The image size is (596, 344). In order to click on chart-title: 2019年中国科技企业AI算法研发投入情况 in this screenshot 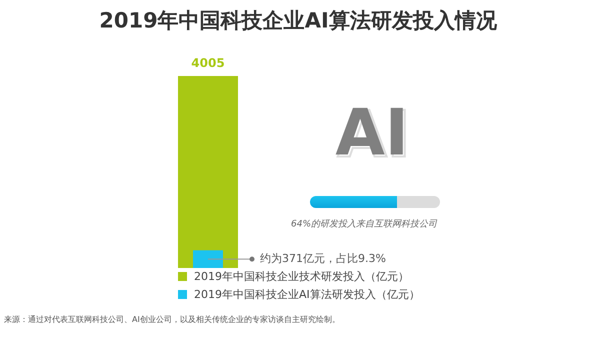, I will do `click(298, 20)`.